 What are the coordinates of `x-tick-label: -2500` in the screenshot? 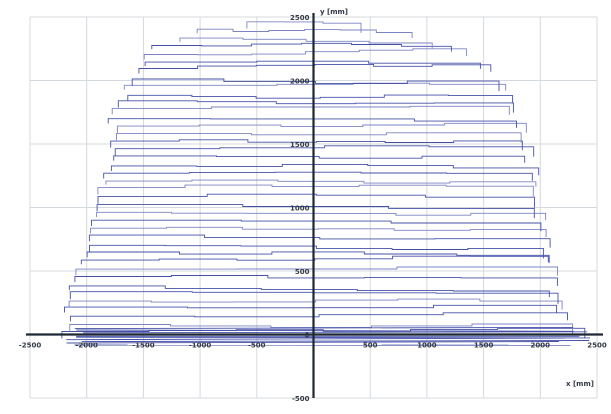 It's located at (30, 346).